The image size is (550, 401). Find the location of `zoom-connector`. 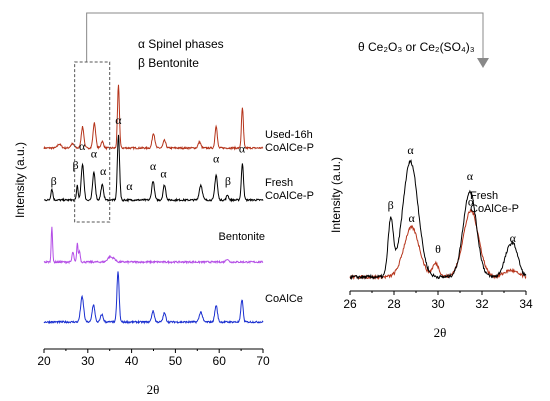

zoom-connector is located at coordinates (285, 37).